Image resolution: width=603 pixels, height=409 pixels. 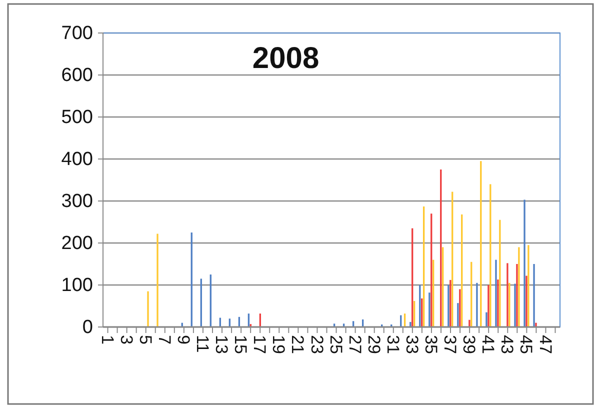 I want to click on y-tick-label: 300, so click(x=77, y=201).